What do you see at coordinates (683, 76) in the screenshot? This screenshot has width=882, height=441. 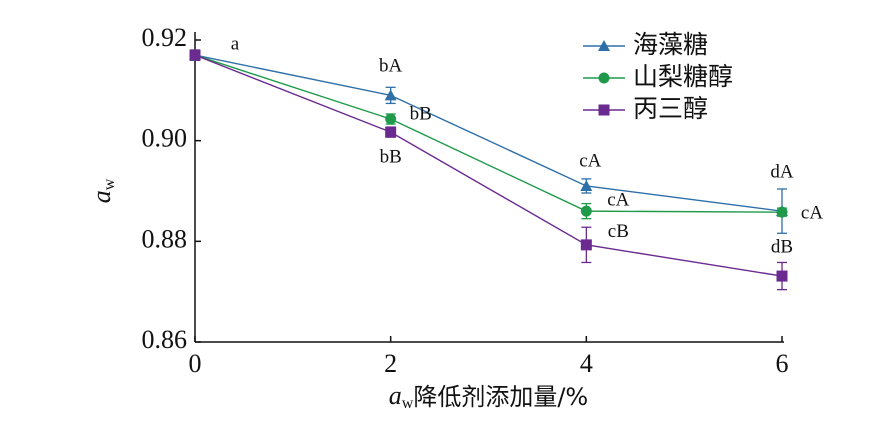 I see `legend-label: 山梨糖醇` at bounding box center [683, 76].